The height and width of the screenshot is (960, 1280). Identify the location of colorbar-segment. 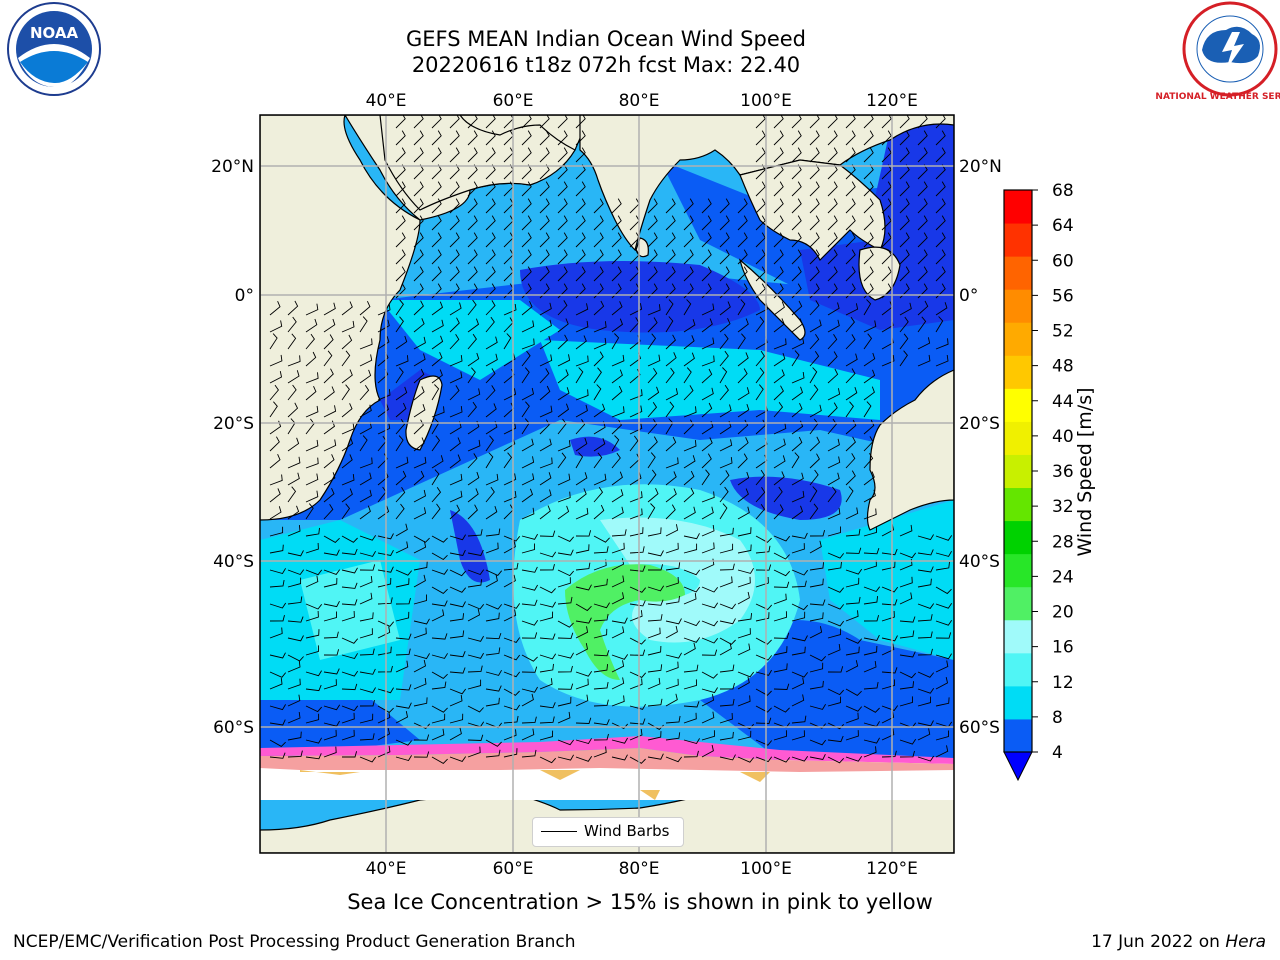
(1018, 735).